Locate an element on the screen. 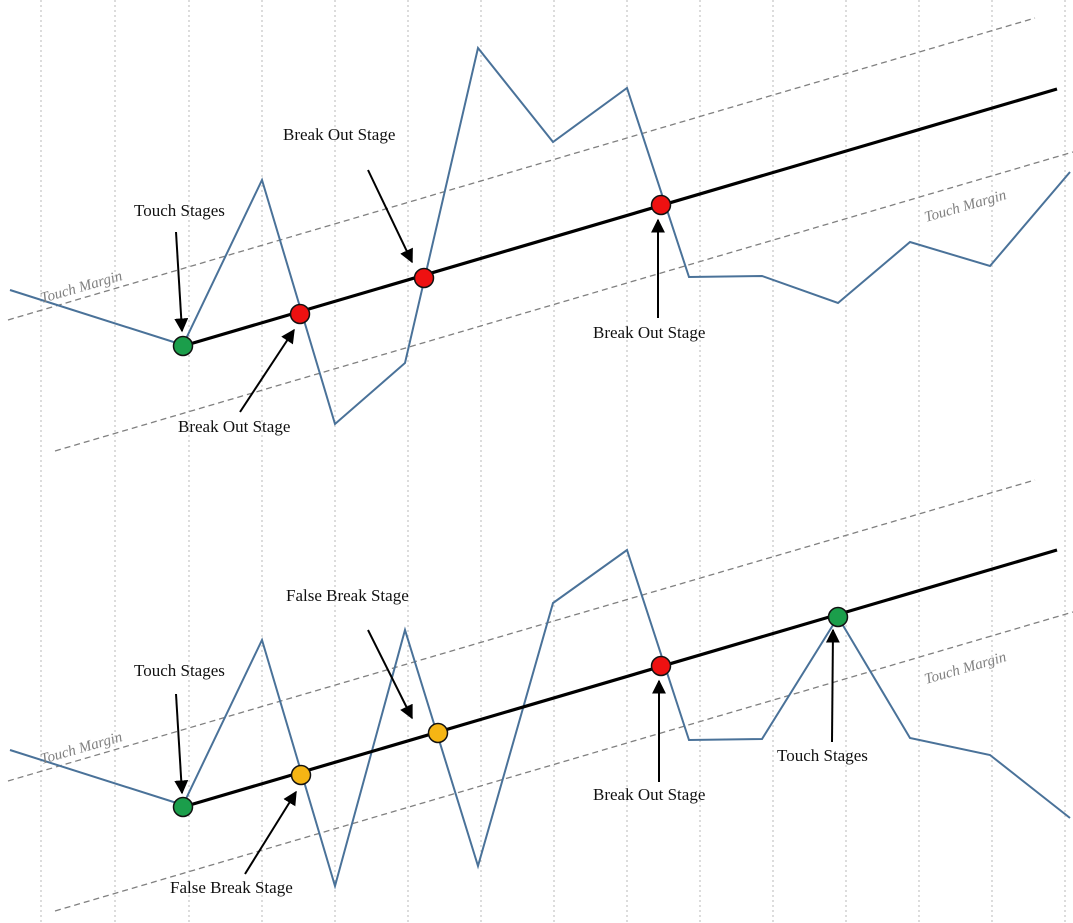 This screenshot has width=1073, height=923. top-touch-point is located at coordinates (183, 346).